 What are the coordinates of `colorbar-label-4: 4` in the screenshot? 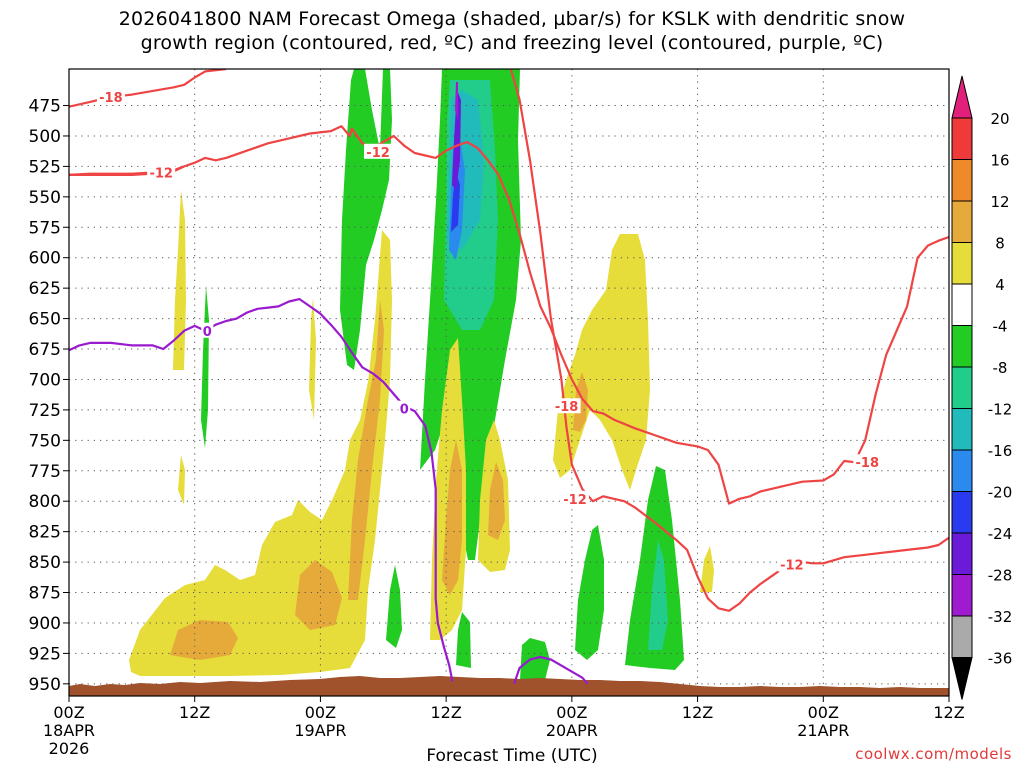 It's located at (1000, 285).